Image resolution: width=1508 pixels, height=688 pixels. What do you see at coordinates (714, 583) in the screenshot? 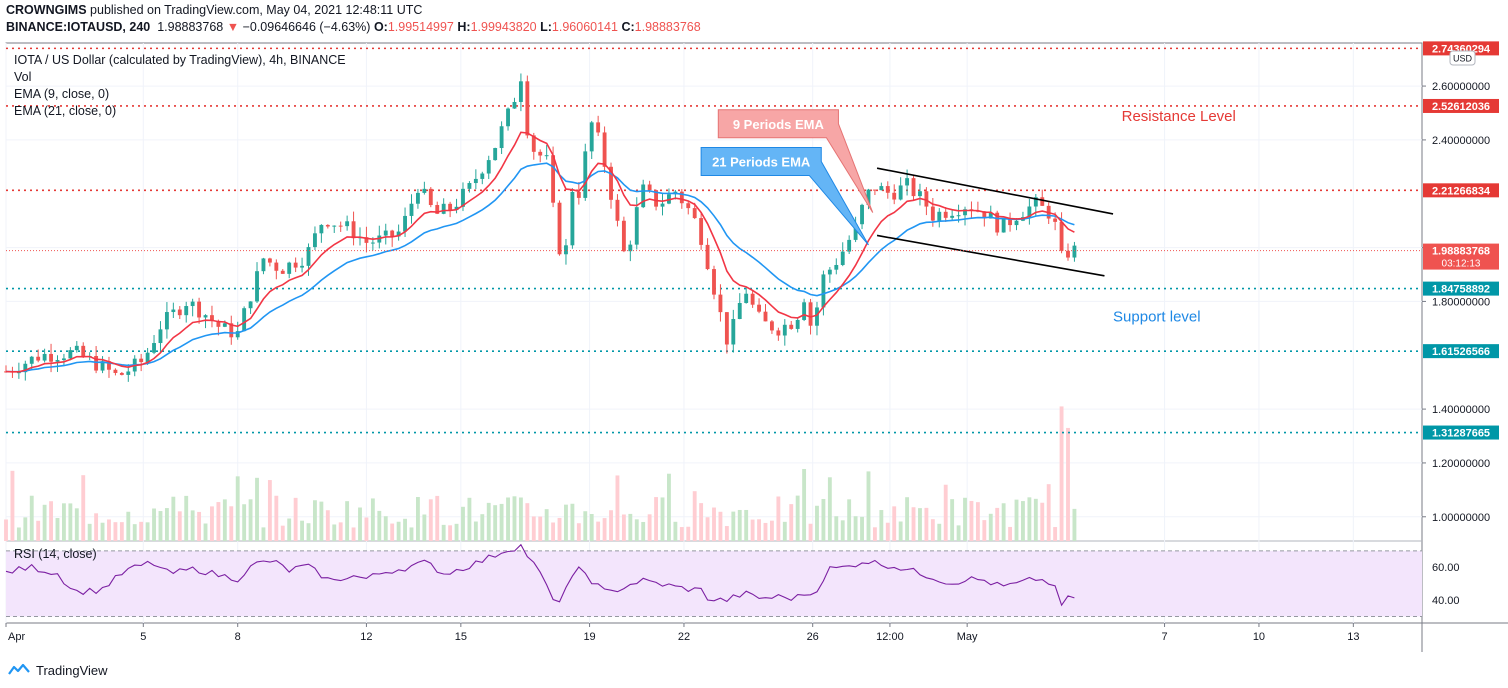
I see `rsi-band-lines` at bounding box center [714, 583].